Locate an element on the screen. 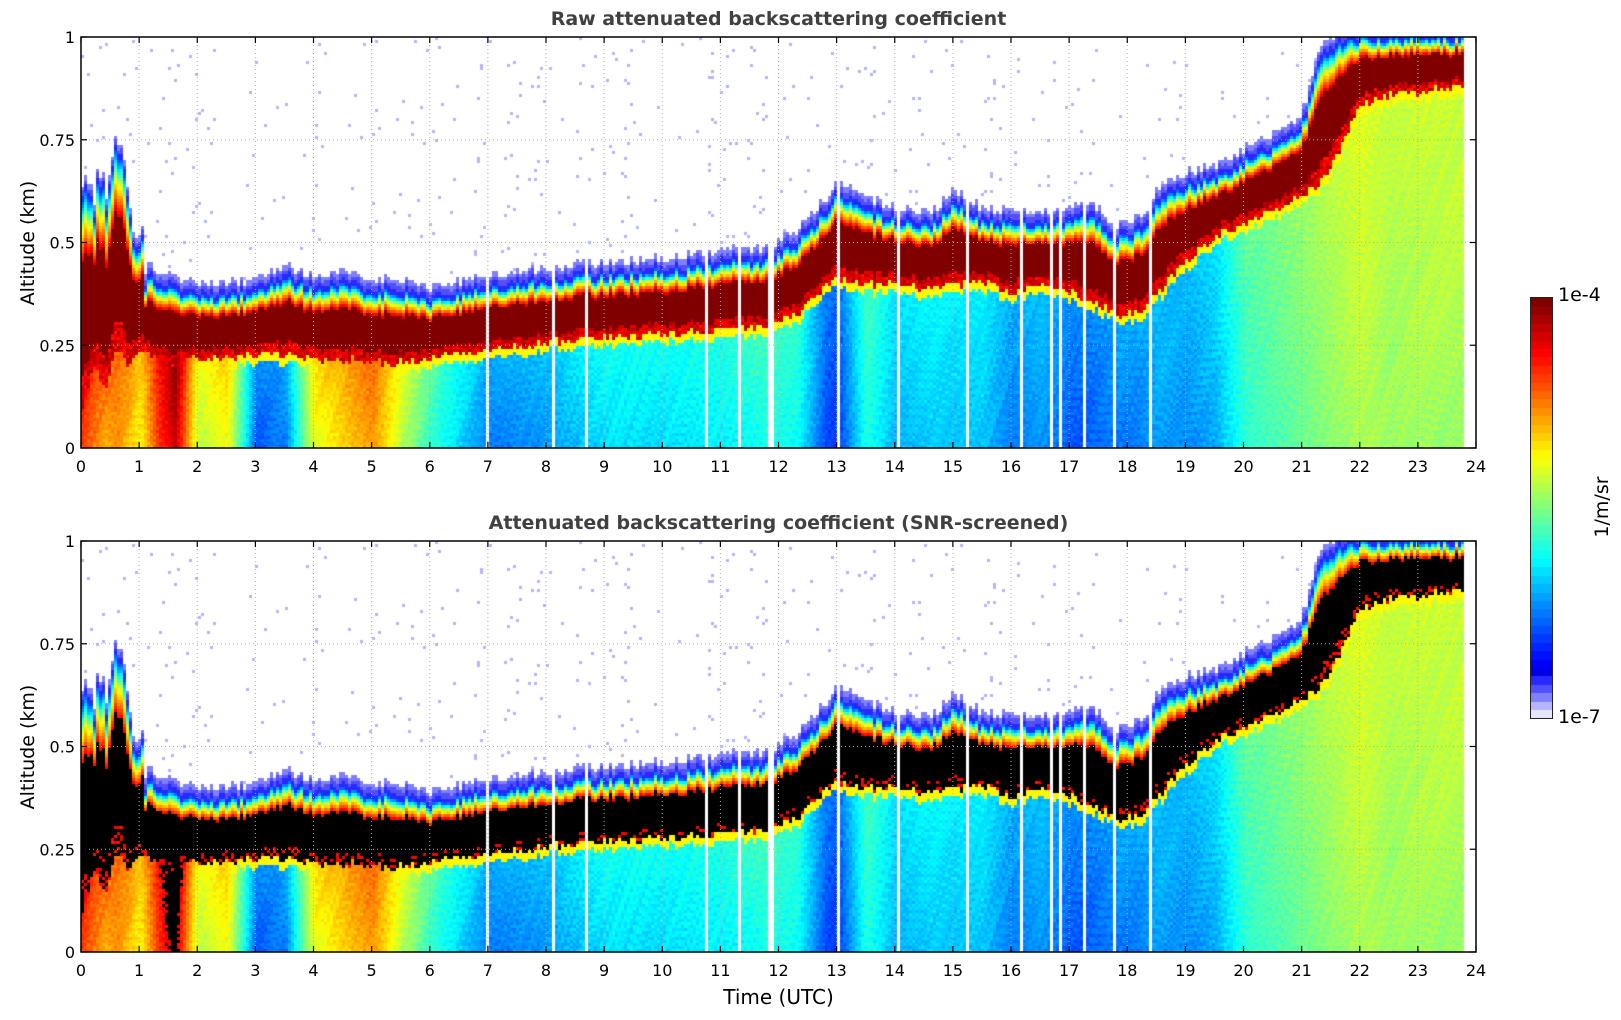 The image size is (1621, 1020). panel-1-xtick-label: 7 is located at coordinates (488, 466).